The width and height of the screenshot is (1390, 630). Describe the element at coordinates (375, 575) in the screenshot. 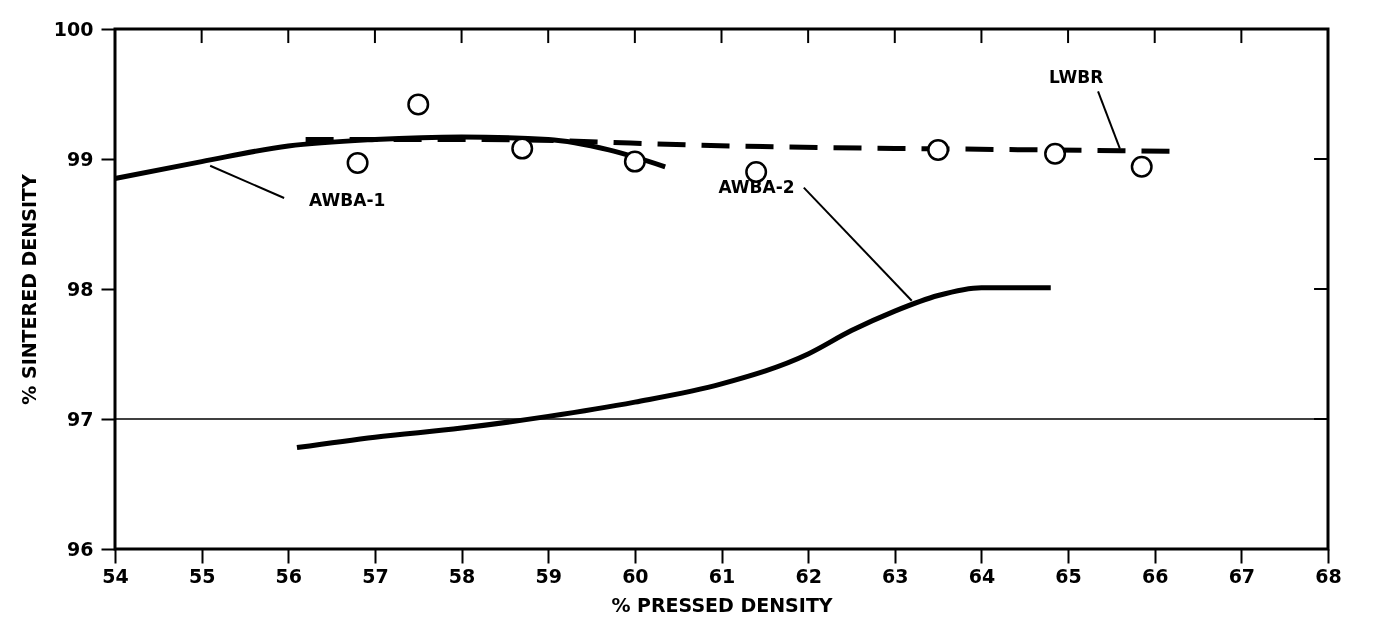

I see `x-tick-label: 57` at that location.